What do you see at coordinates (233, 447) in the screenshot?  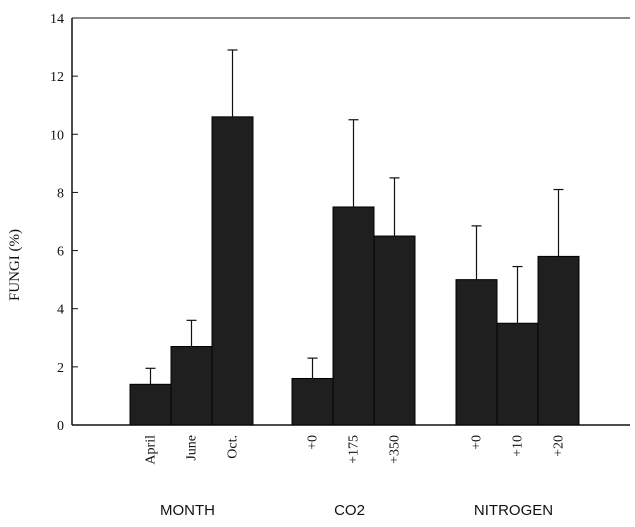 I see `x-tick-label: Oct.` at bounding box center [233, 447].